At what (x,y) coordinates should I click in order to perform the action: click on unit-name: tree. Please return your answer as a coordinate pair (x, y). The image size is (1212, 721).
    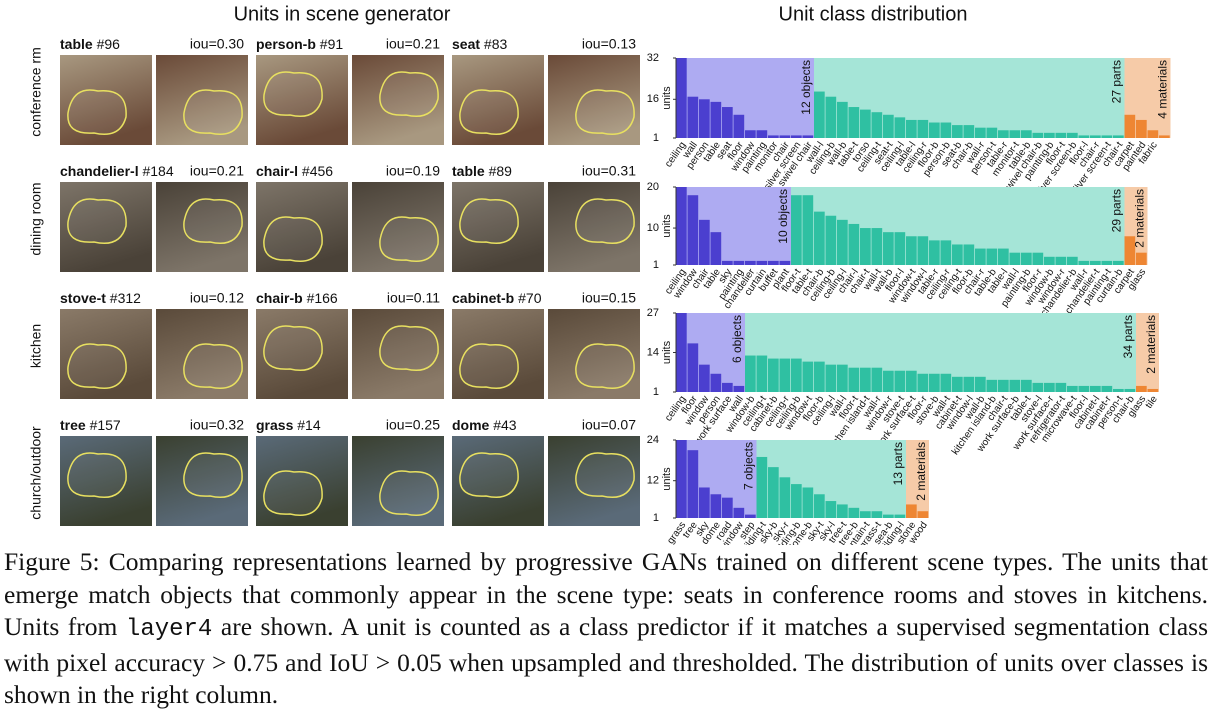
    Looking at the image, I should click on (73, 425).